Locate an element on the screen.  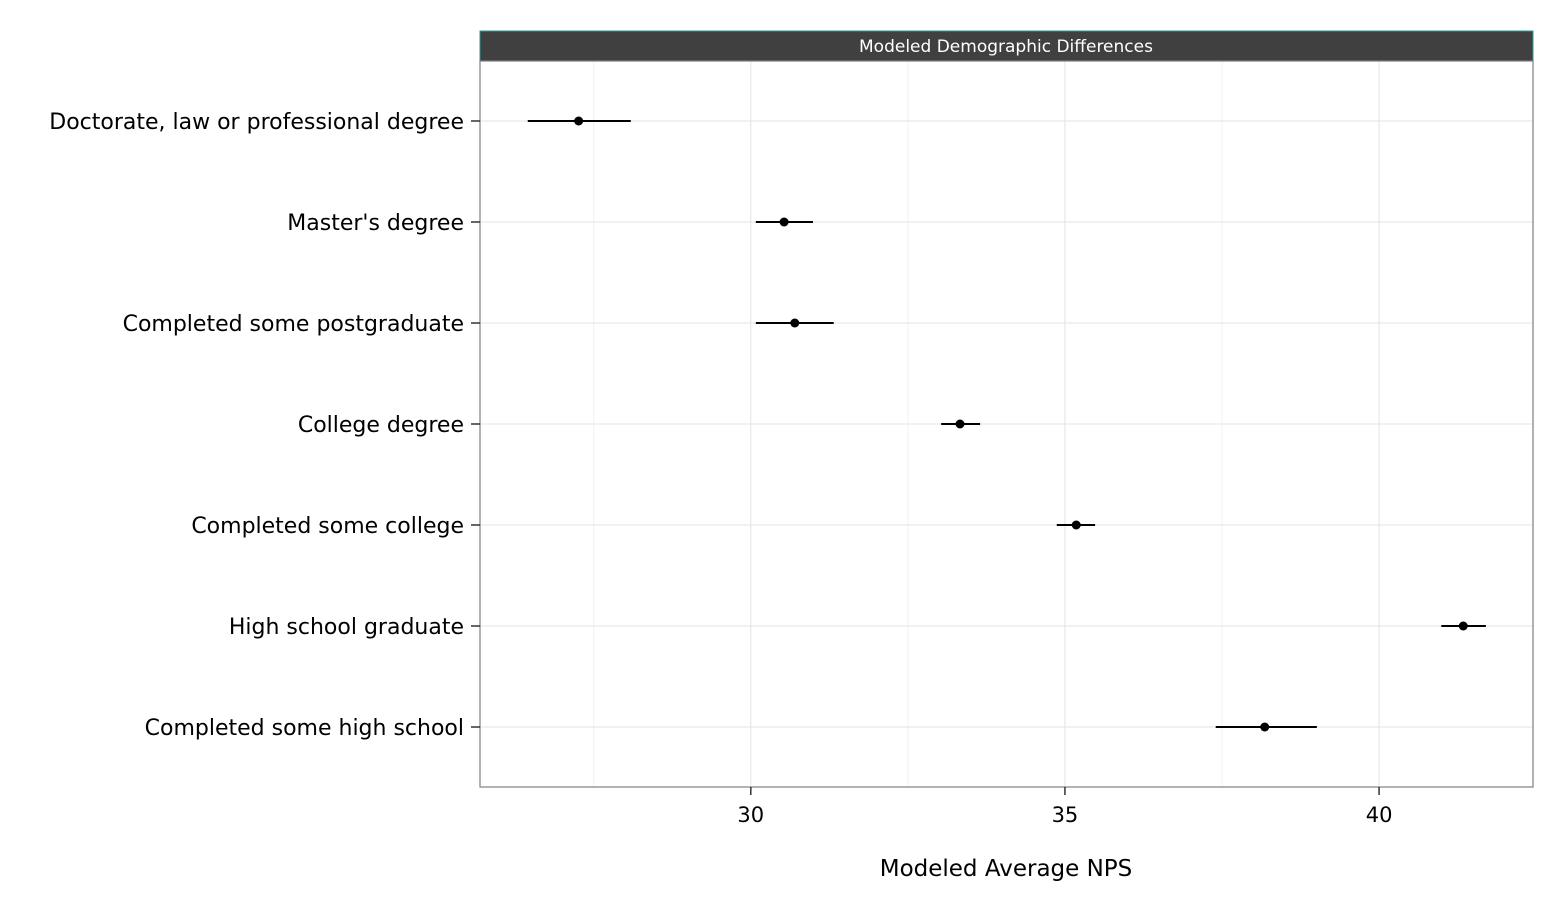
y-tick-label: High school graduate is located at coordinates (346, 627).